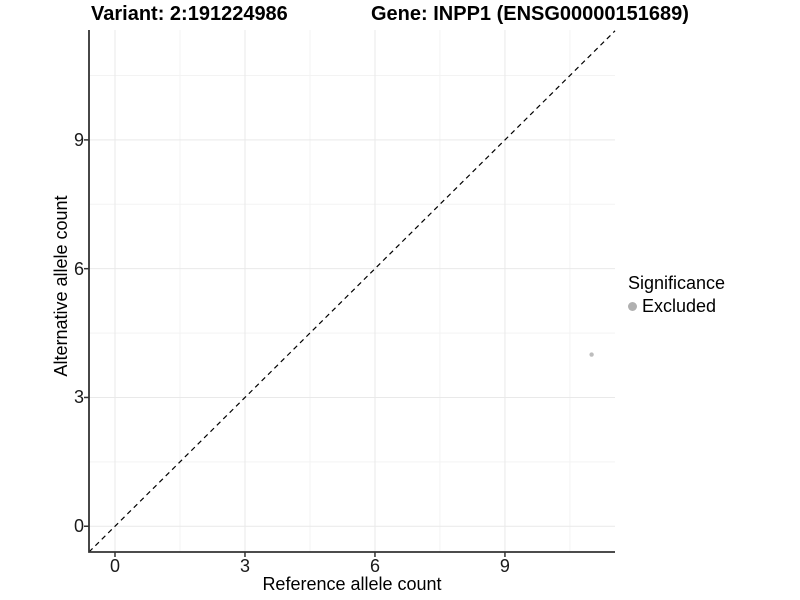  I want to click on x-tick-label: 9, so click(504, 566).